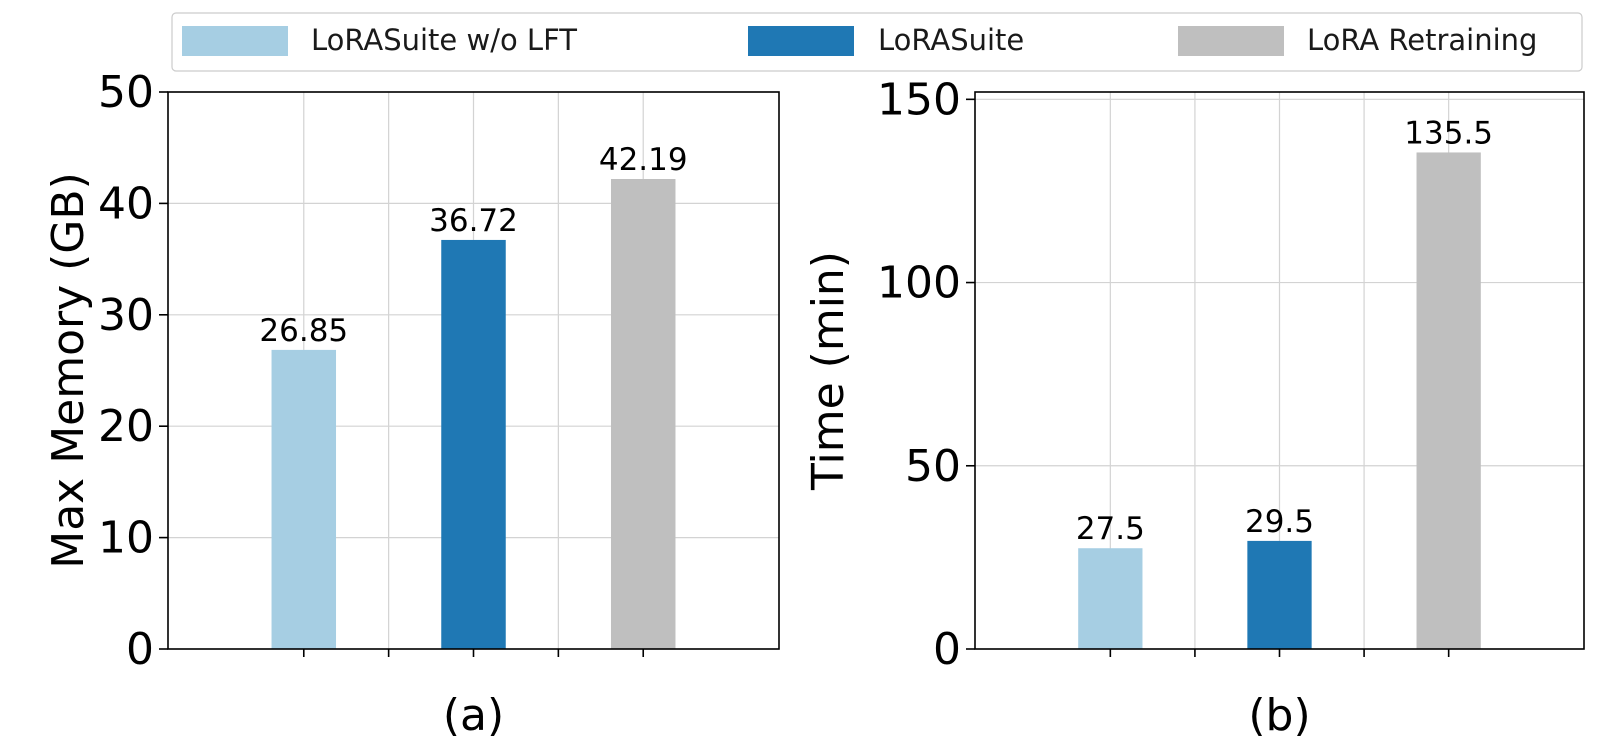 The width and height of the screenshot is (1616, 752). What do you see at coordinates (303, 331) in the screenshot?
I see `bar-value-label-a-0: 26.85` at bounding box center [303, 331].